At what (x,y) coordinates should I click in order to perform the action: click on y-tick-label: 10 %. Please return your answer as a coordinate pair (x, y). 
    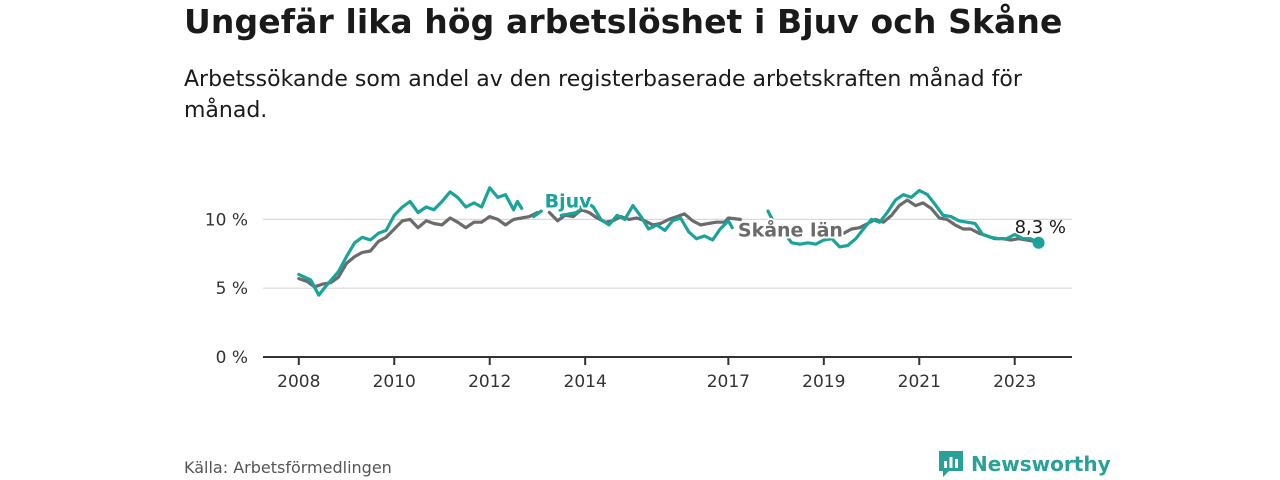
    Looking at the image, I should click on (226, 220).